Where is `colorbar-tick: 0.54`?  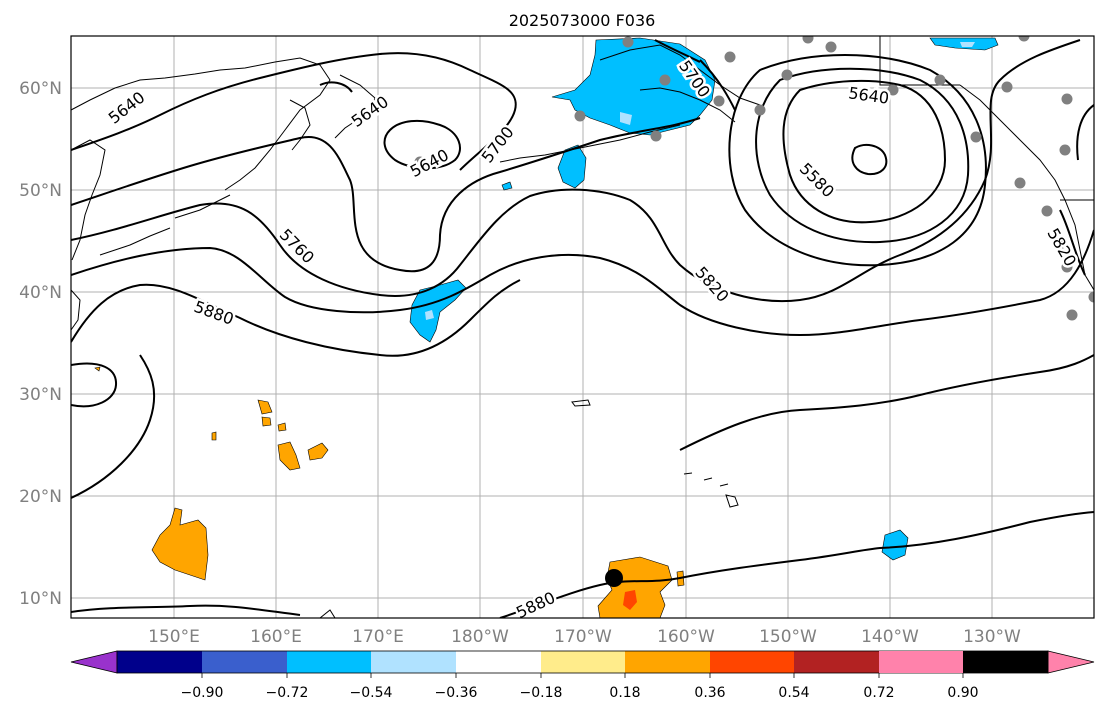 colorbar-tick: 0.54 is located at coordinates (793, 693).